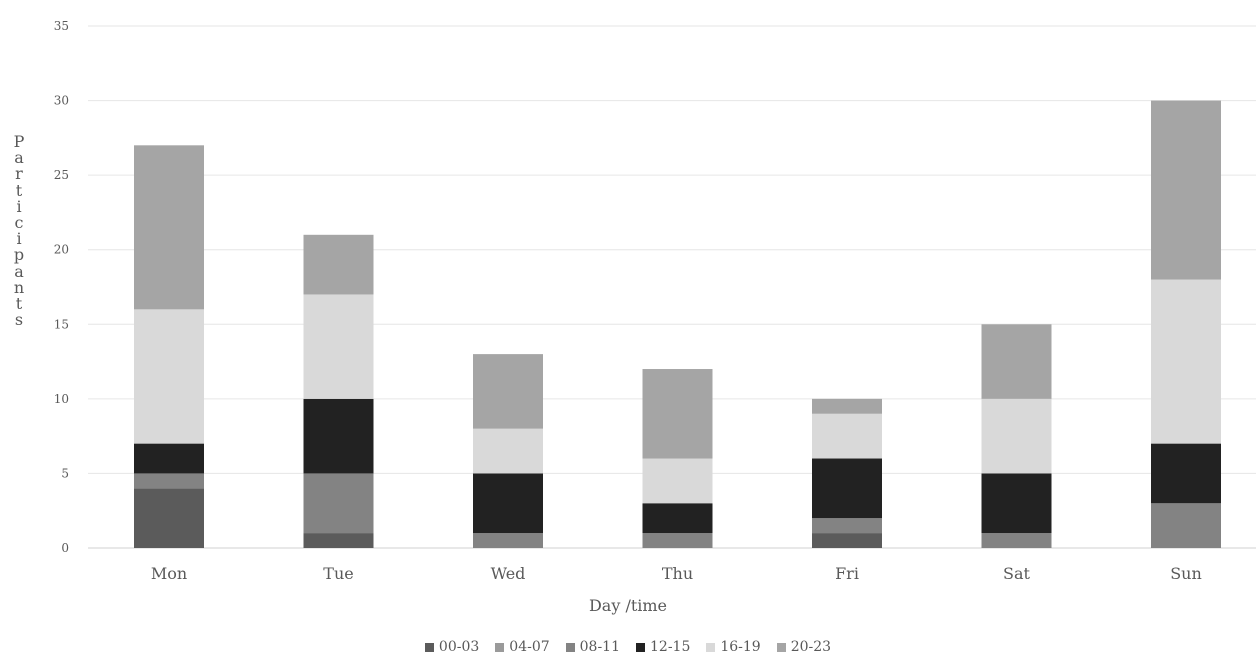 The width and height of the screenshot is (1256, 657). What do you see at coordinates (847, 573) in the screenshot?
I see `x-tick-label: Fri` at bounding box center [847, 573].